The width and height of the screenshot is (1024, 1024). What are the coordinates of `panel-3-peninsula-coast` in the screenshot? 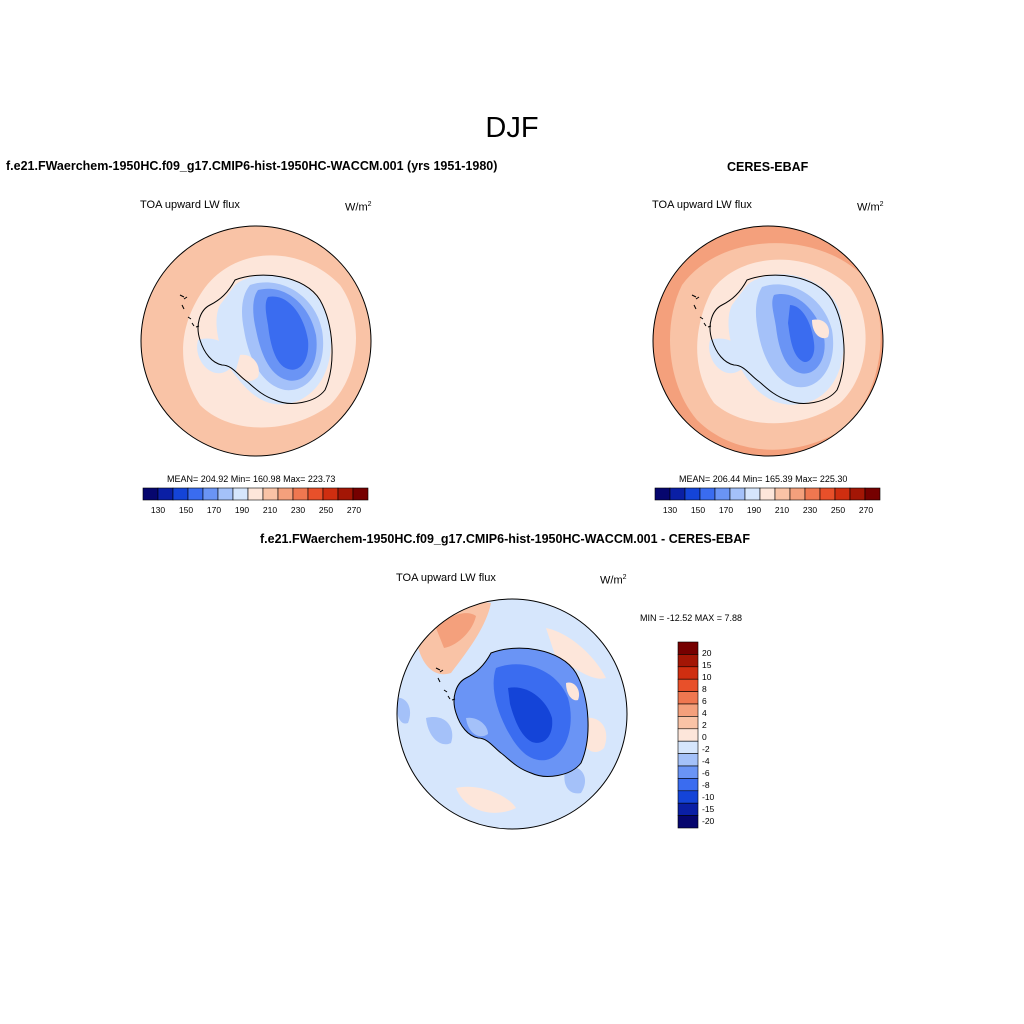 It's located at (445, 684).